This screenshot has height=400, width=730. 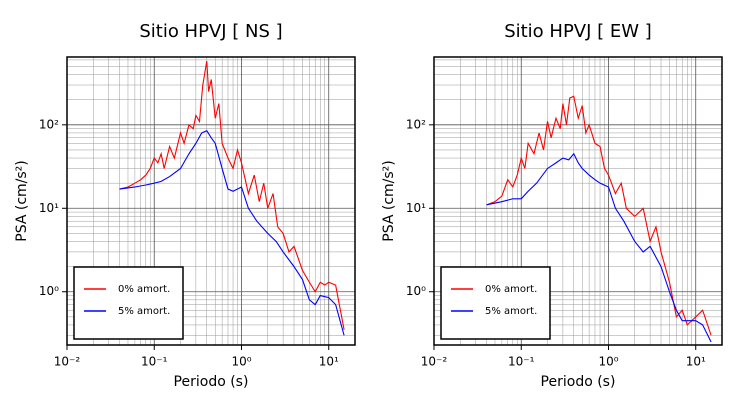 I want to click on chart-title: Sitio HPVJ [ NS ], so click(x=210, y=31).